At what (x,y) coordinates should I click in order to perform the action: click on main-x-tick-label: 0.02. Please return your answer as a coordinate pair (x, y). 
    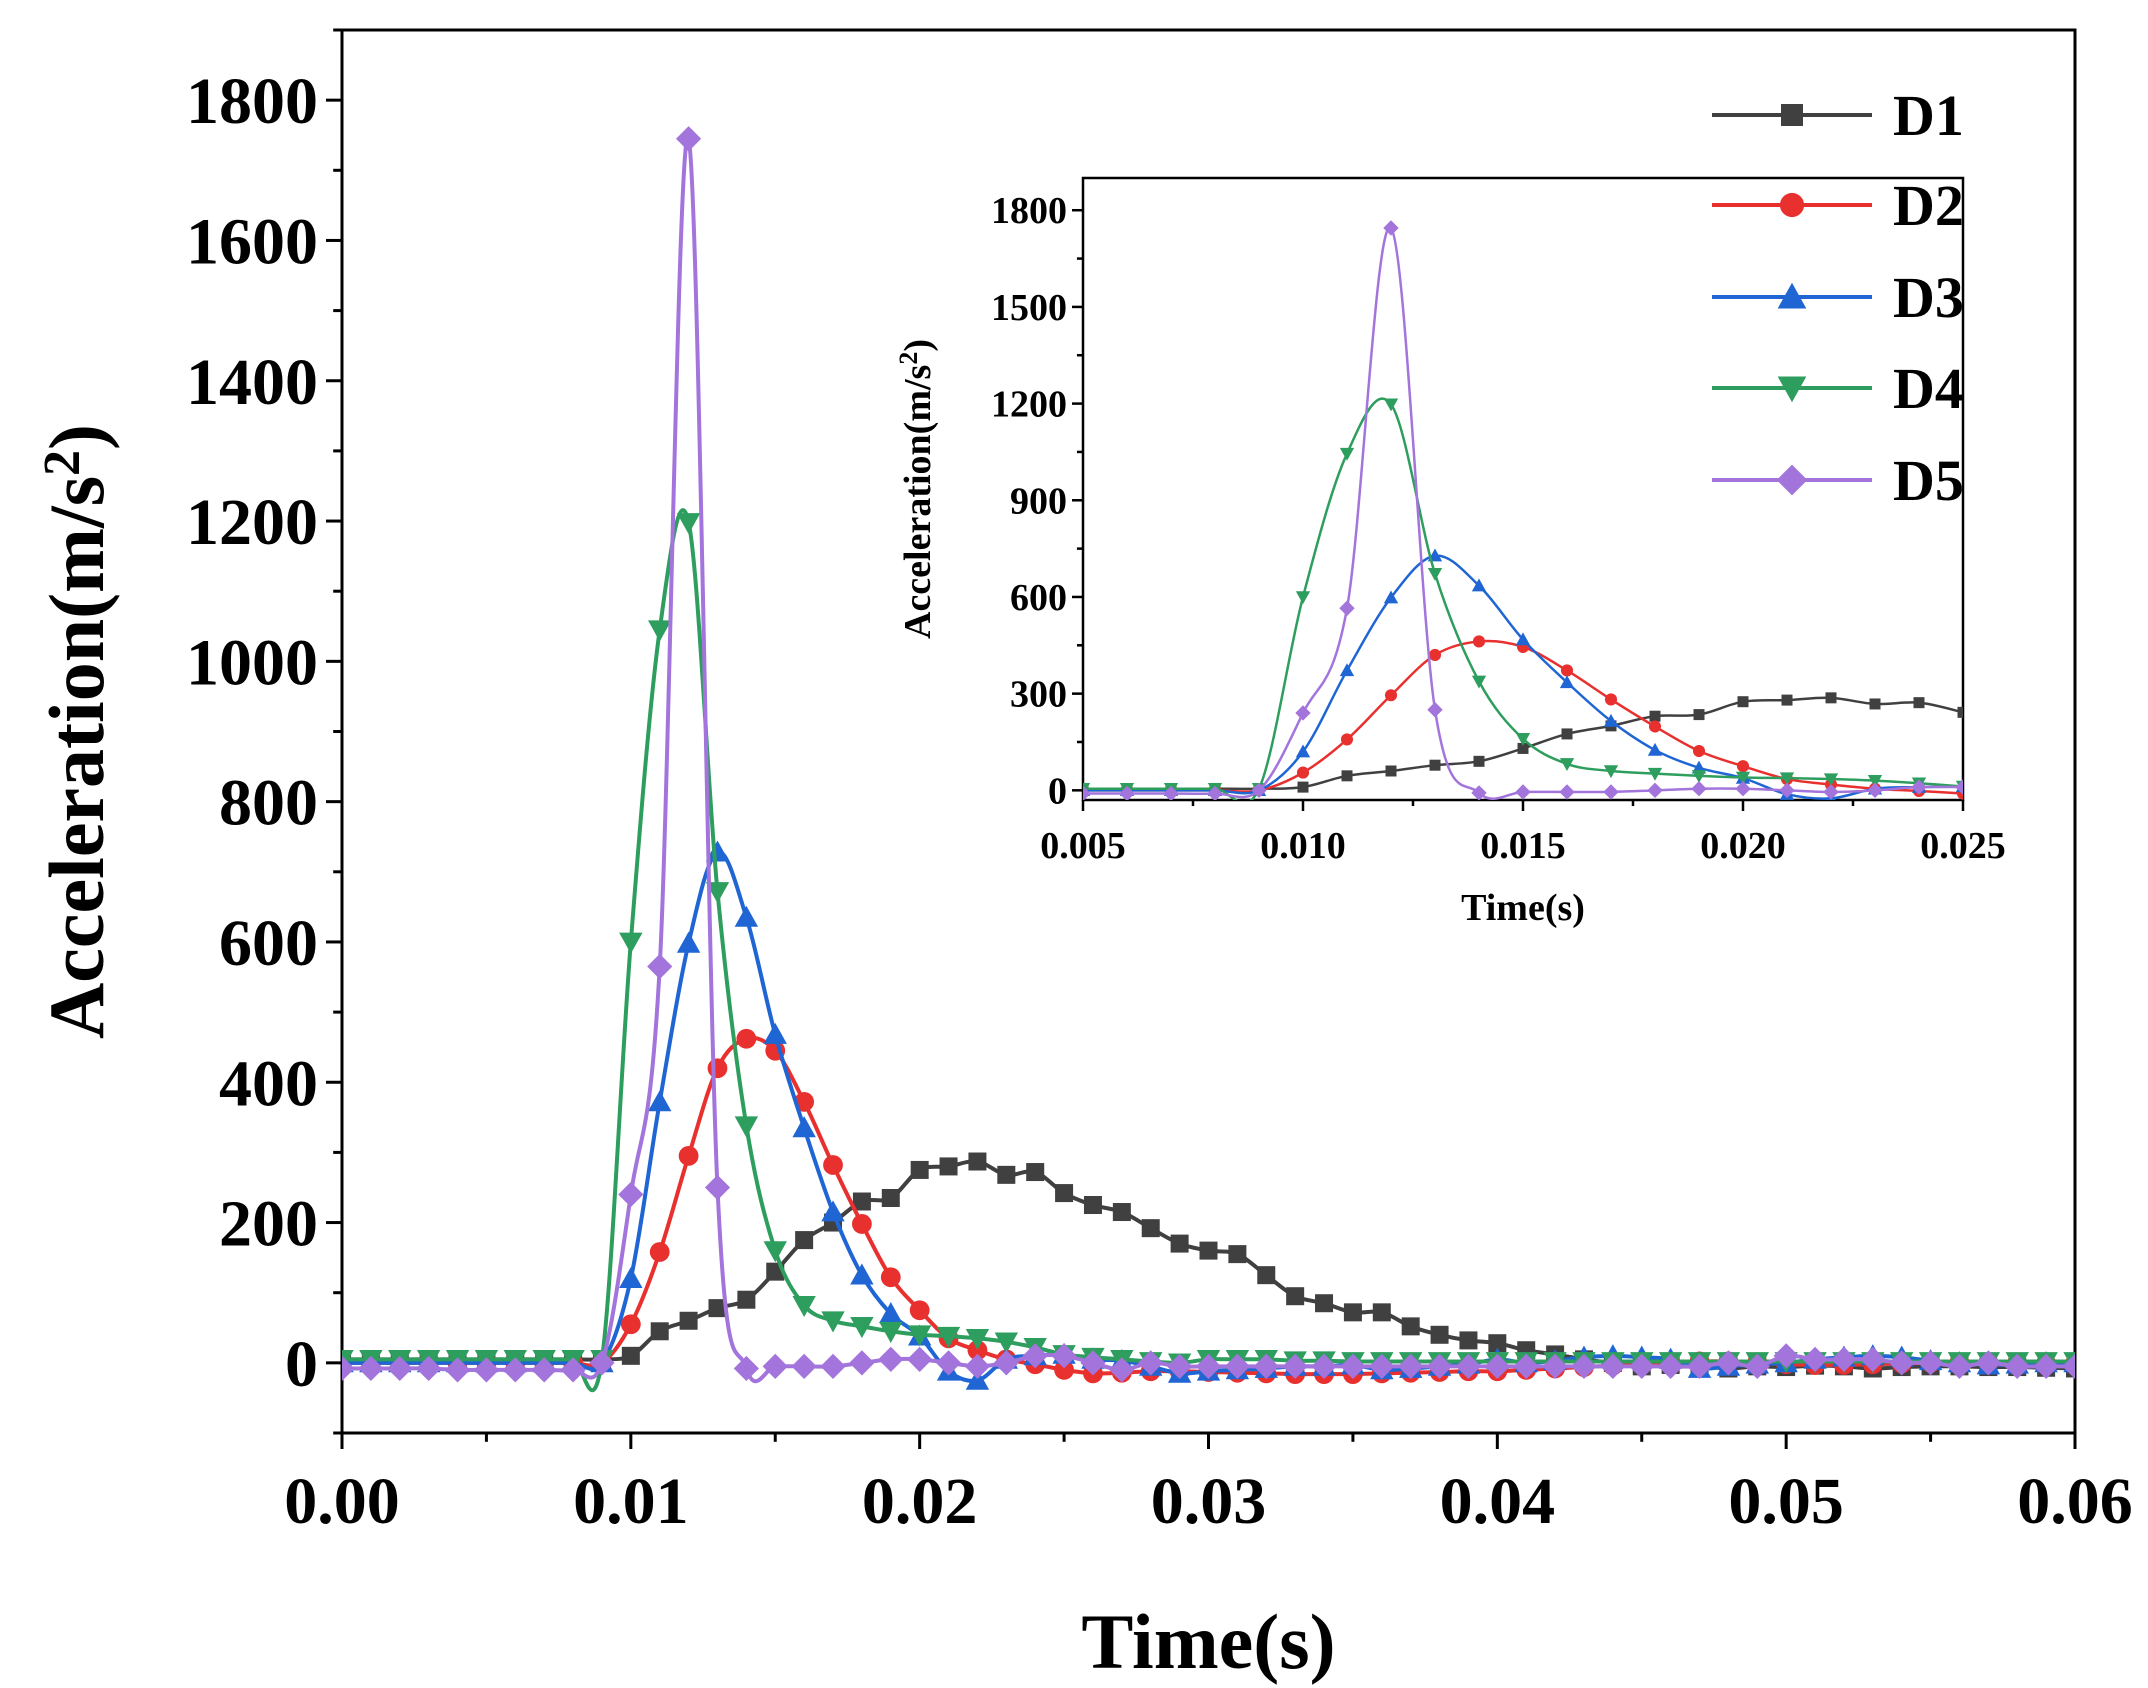
    Looking at the image, I should click on (920, 1501).